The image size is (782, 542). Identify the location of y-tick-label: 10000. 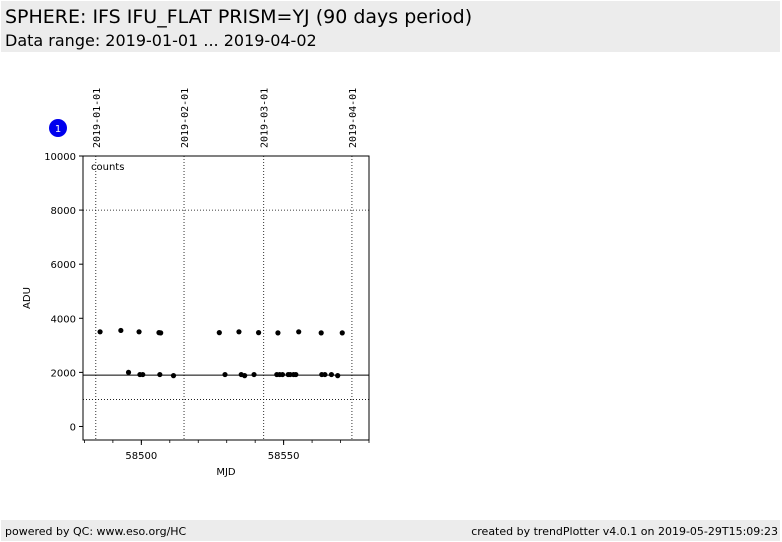
(60, 157).